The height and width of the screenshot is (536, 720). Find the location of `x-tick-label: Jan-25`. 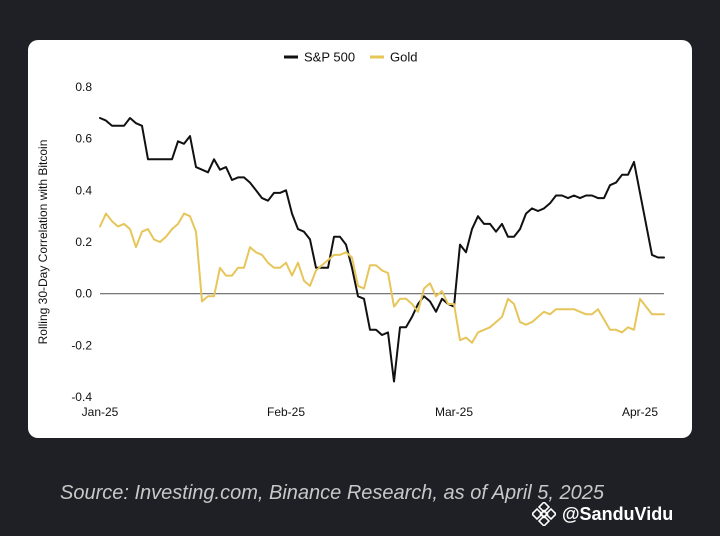

x-tick-label: Jan-25 is located at coordinates (100, 412).